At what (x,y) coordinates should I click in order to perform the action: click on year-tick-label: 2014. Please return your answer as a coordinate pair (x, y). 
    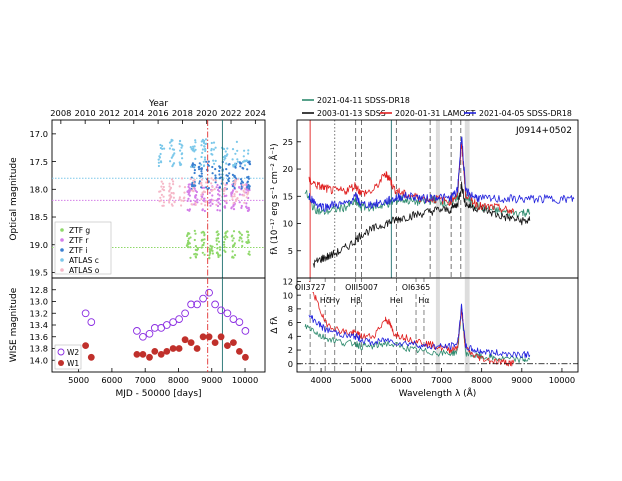
    Looking at the image, I should click on (133, 113).